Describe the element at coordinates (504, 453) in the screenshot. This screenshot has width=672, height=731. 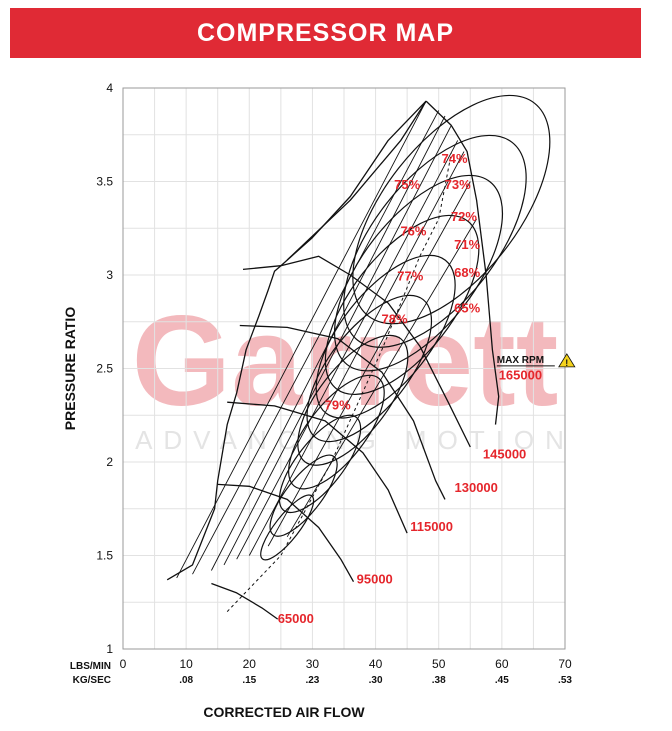
I see `speed-label-145000: 145000` at that location.